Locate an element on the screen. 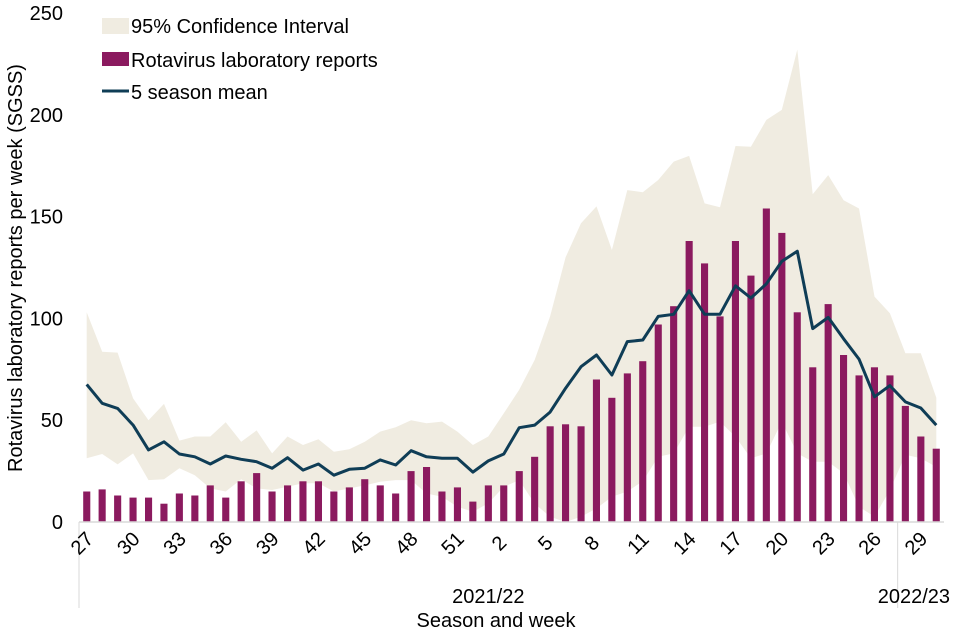  y-tick-label-150: 150 is located at coordinates (46, 218).